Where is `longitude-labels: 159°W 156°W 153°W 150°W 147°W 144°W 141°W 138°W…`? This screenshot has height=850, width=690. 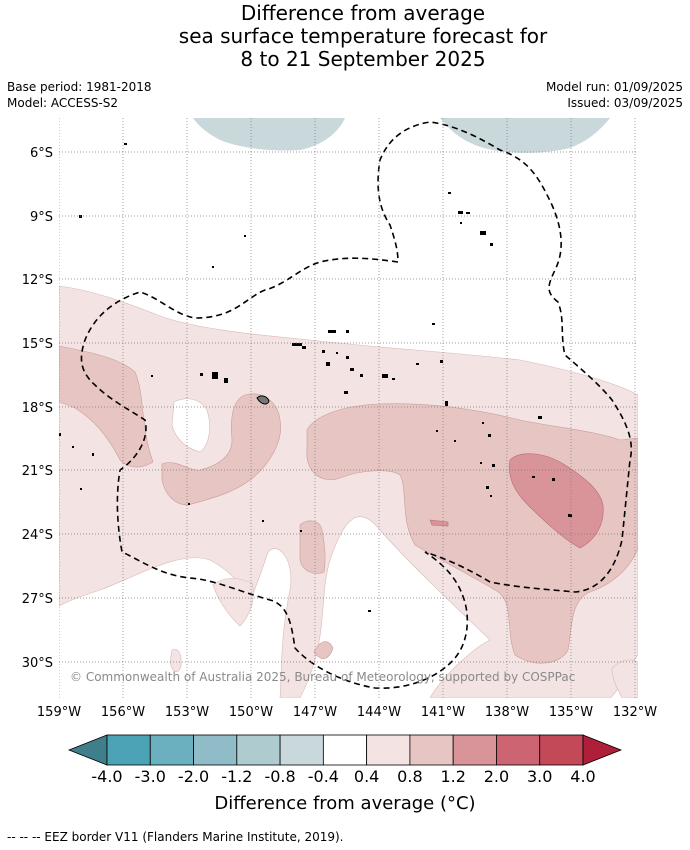 longitude-labels: 159°W 156°W 153°W 150°W 147°W 144°W 141°W 138°W… is located at coordinates (347, 712).